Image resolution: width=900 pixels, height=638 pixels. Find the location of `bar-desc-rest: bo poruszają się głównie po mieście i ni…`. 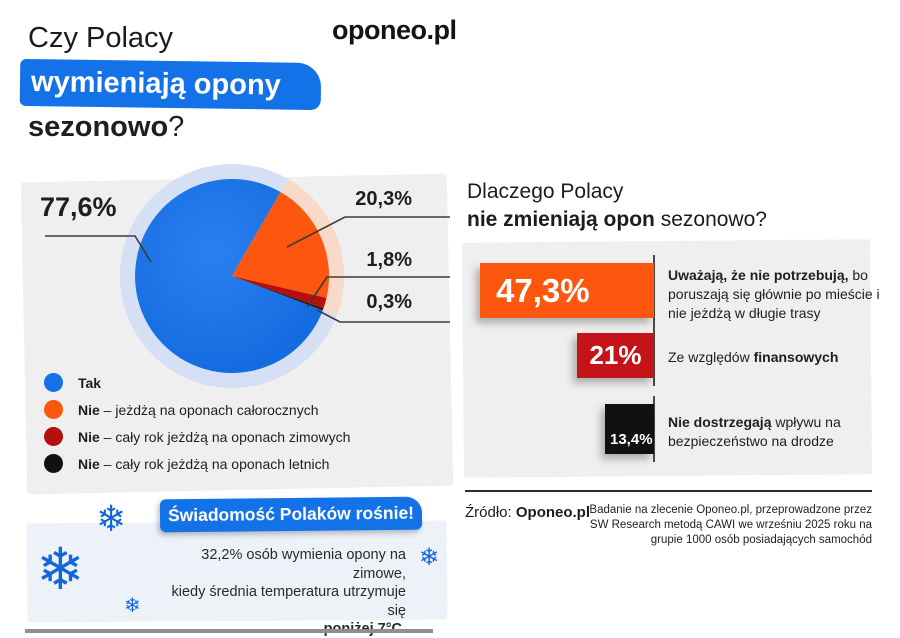

bar-desc-rest: bo poruszają się głównie po mieście i ni… is located at coordinates (774, 294).